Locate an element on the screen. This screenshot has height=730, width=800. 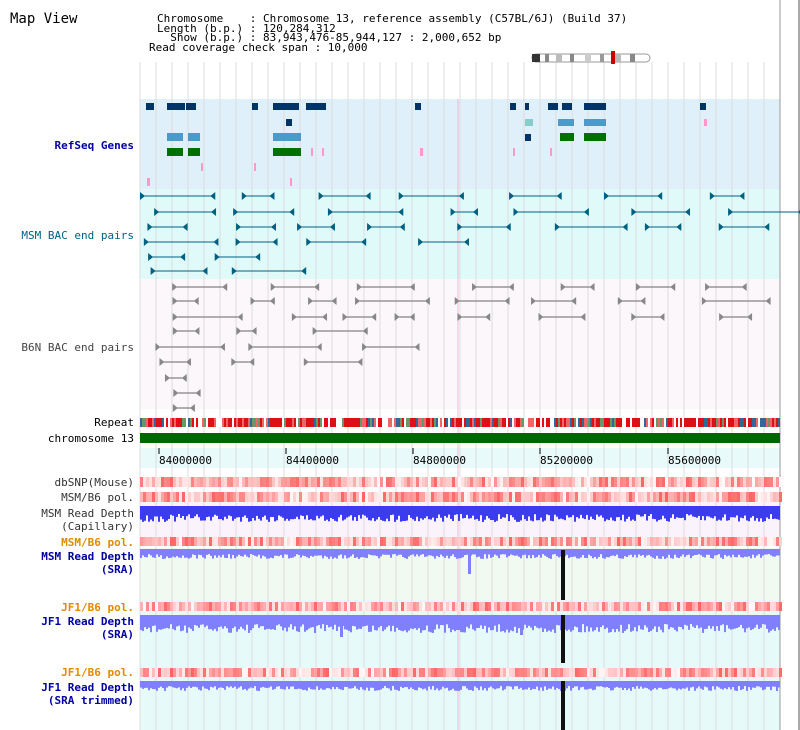
track-label-refseq-genes: RefSeq Genes is located at coordinates (94, 145).